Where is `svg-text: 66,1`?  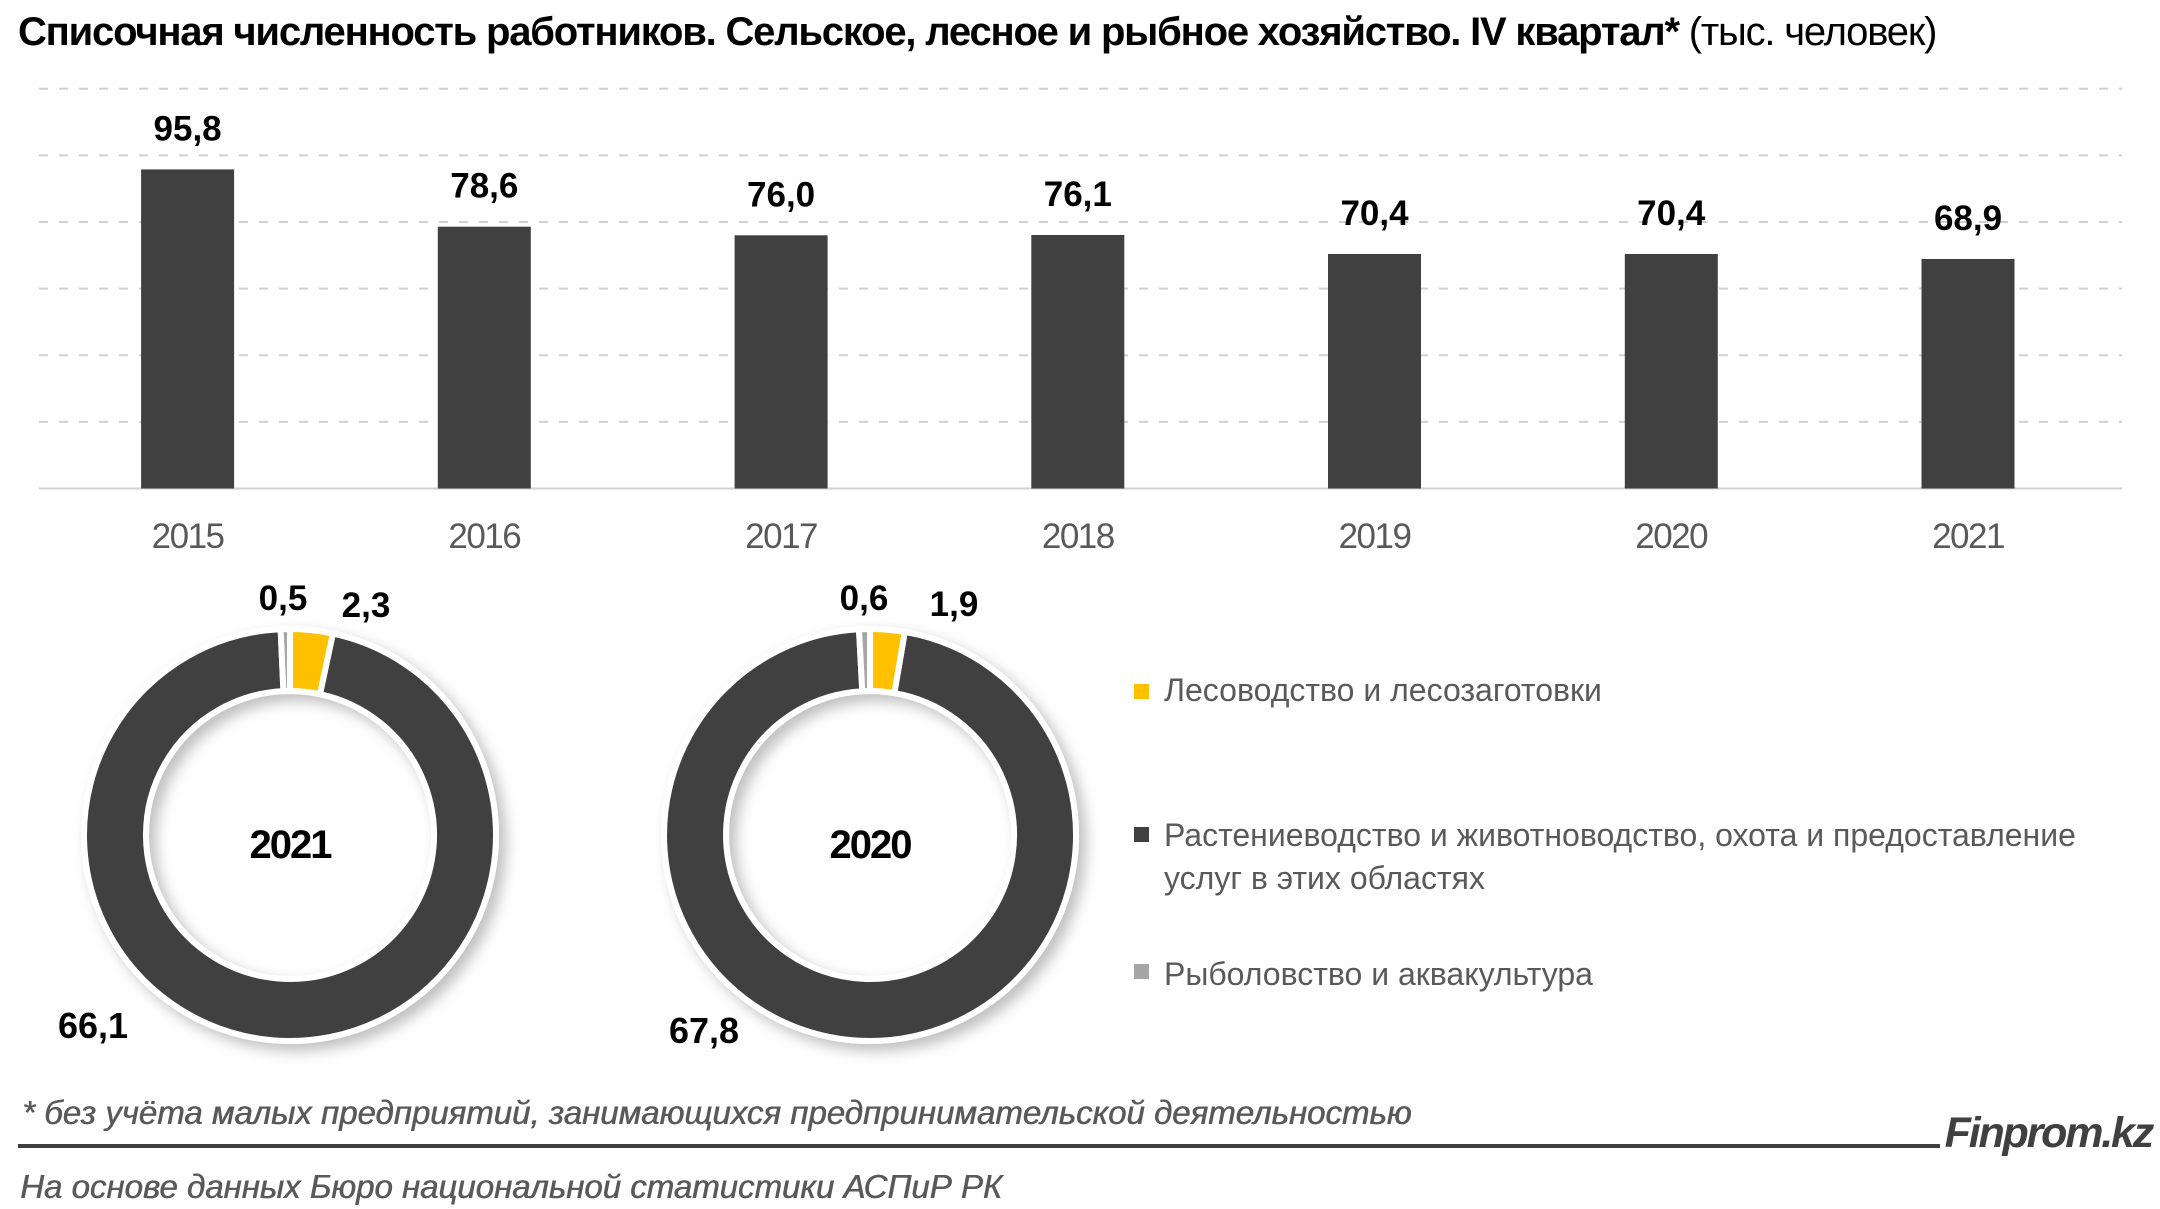
svg-text: 66,1 is located at coordinates (93, 1025).